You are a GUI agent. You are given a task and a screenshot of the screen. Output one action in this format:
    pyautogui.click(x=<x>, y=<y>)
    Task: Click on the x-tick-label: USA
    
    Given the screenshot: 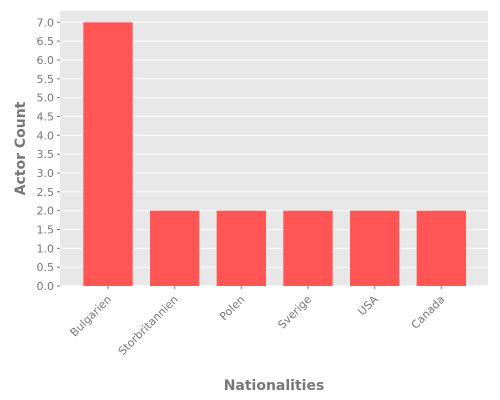 What is the action you would take?
    pyautogui.click(x=368, y=306)
    